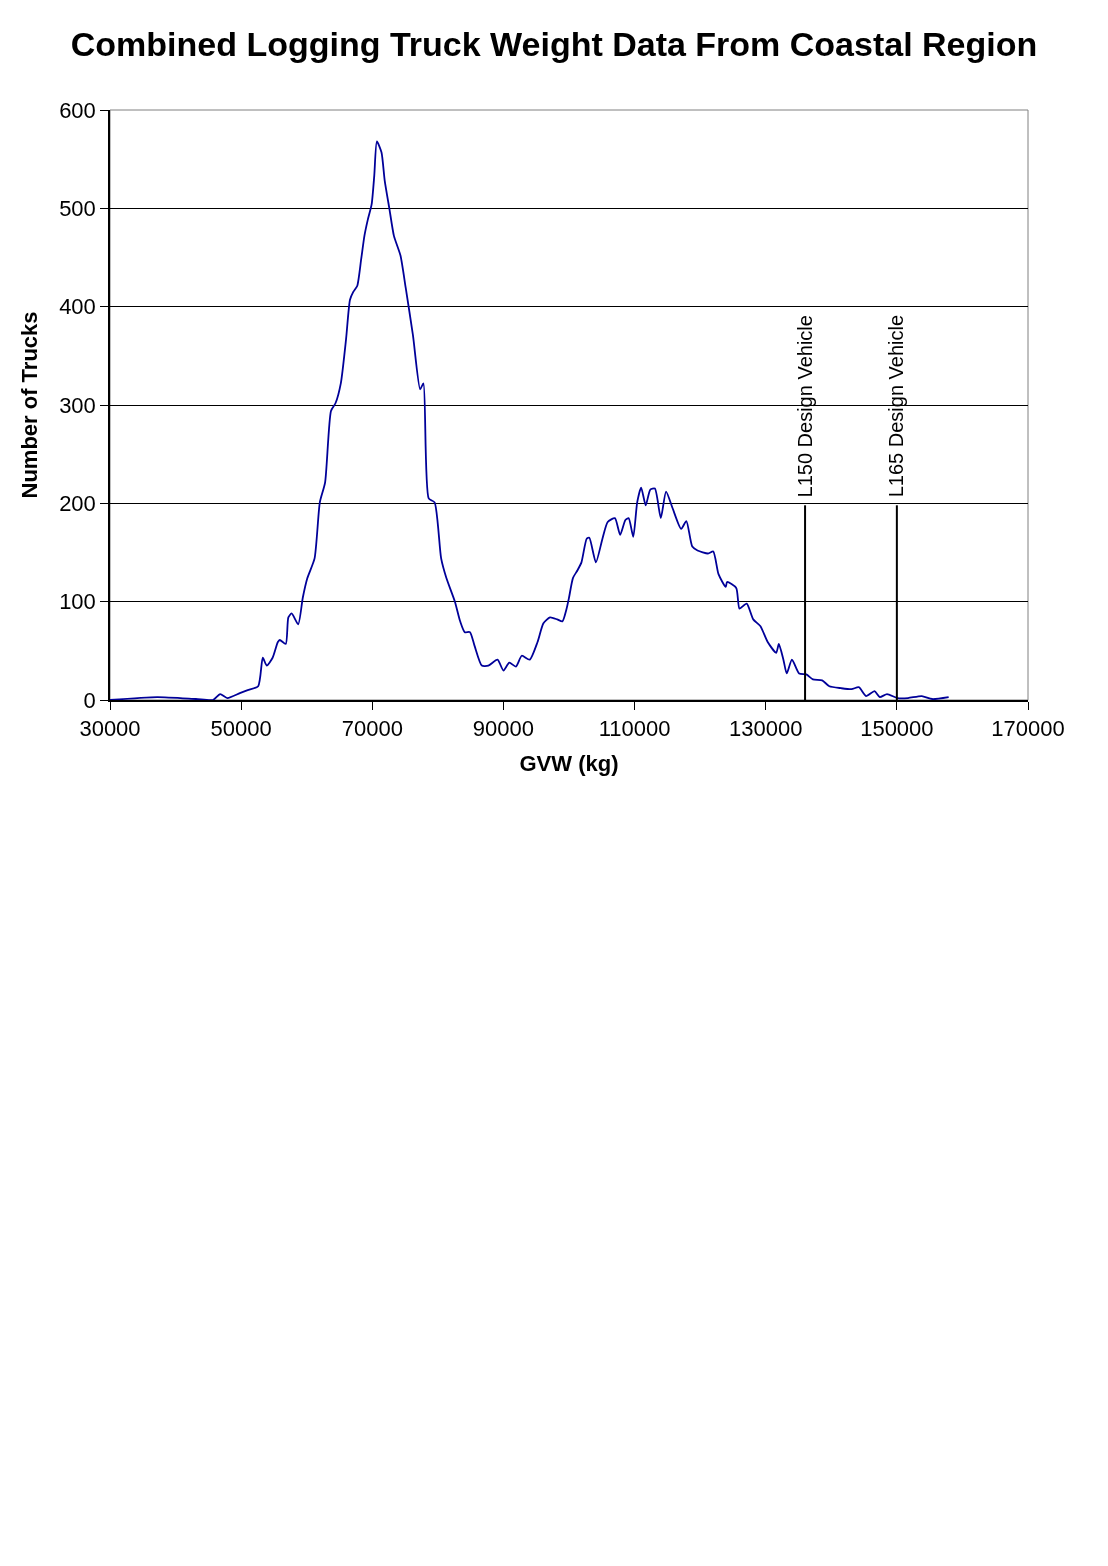 Image resolution: width=1108 pixels, height=1566 pixels. Describe the element at coordinates (77, 504) in the screenshot. I see `y-tick-label: 200` at that location.